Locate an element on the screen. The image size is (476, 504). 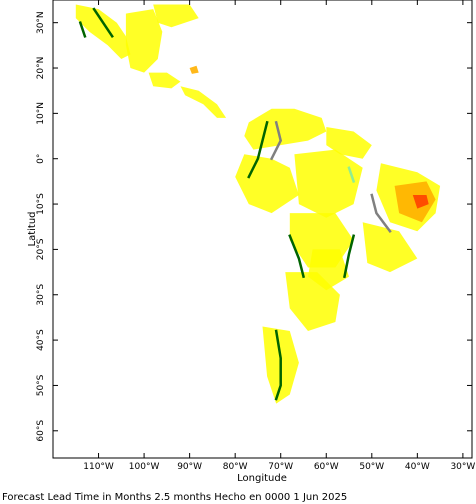
x-axis-title: Longitude is located at coordinates (262, 478).